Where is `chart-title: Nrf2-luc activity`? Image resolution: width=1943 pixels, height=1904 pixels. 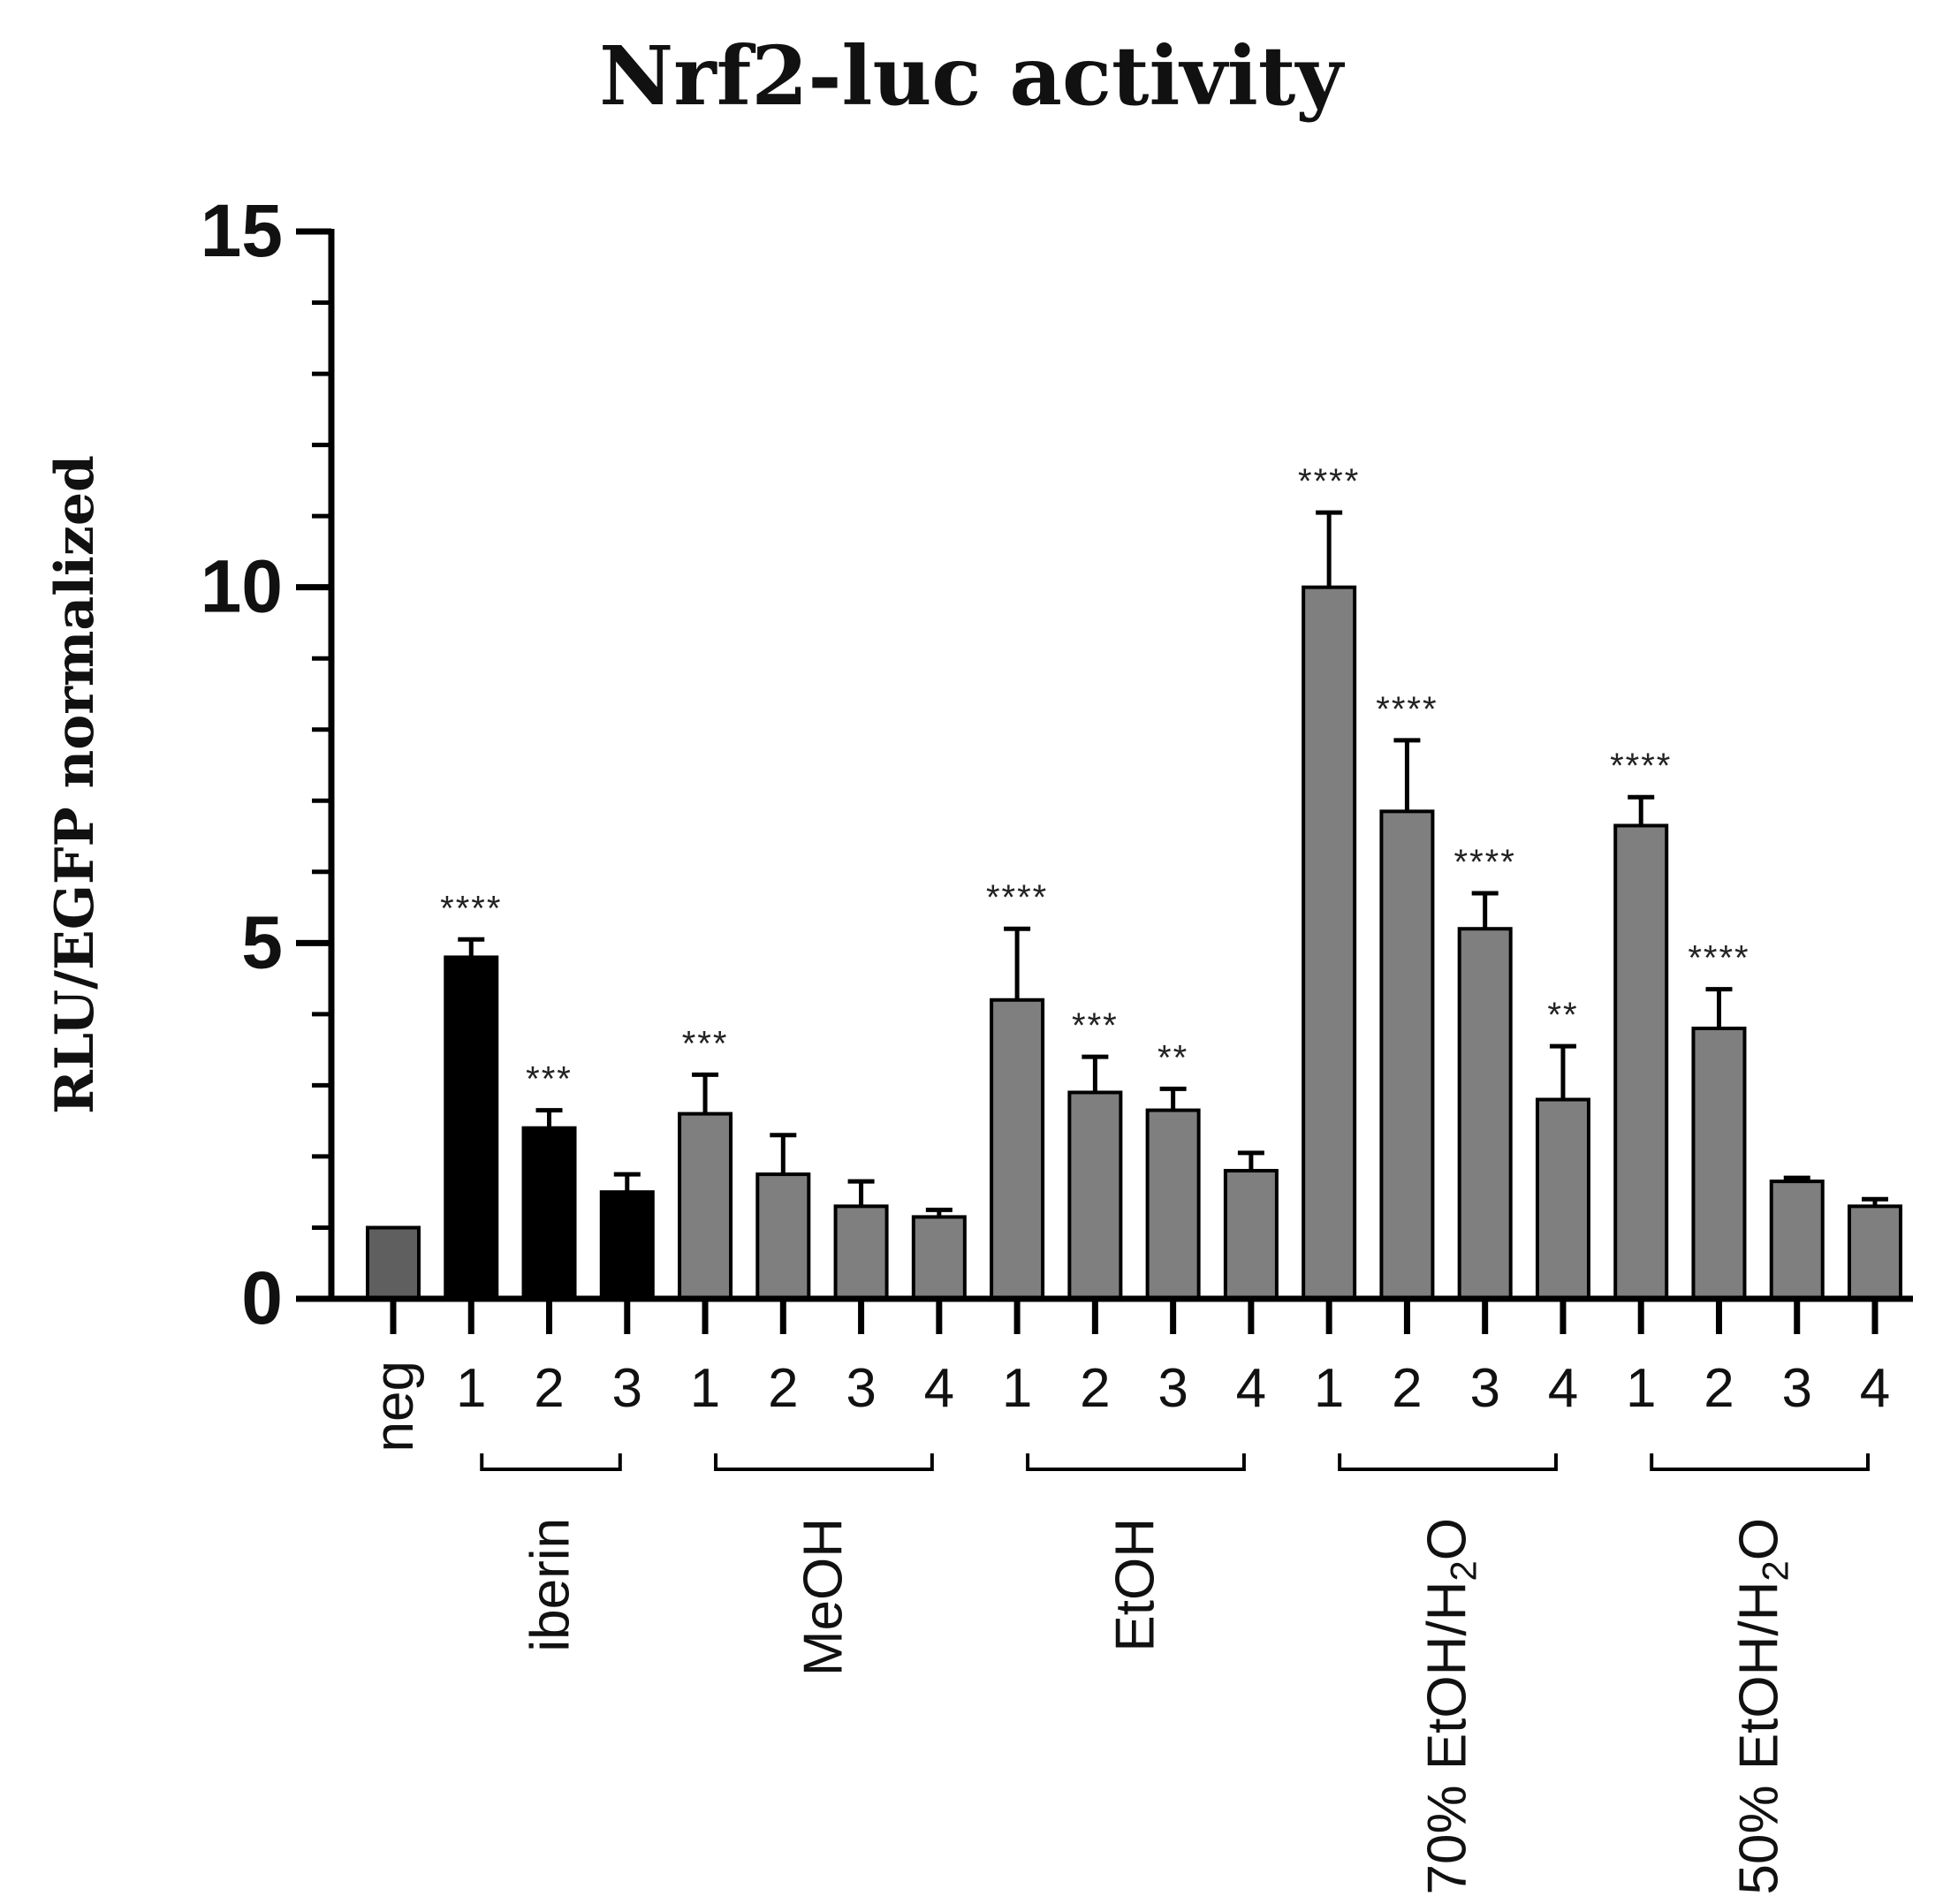
chart-title: Nrf2-luc activity is located at coordinates (972, 76).